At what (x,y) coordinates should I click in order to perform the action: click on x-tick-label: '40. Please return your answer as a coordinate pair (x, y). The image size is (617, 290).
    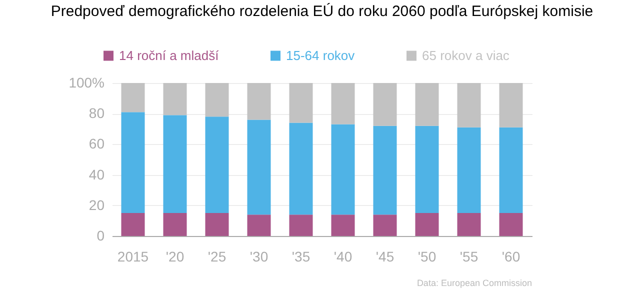
    Looking at the image, I should click on (343, 256).